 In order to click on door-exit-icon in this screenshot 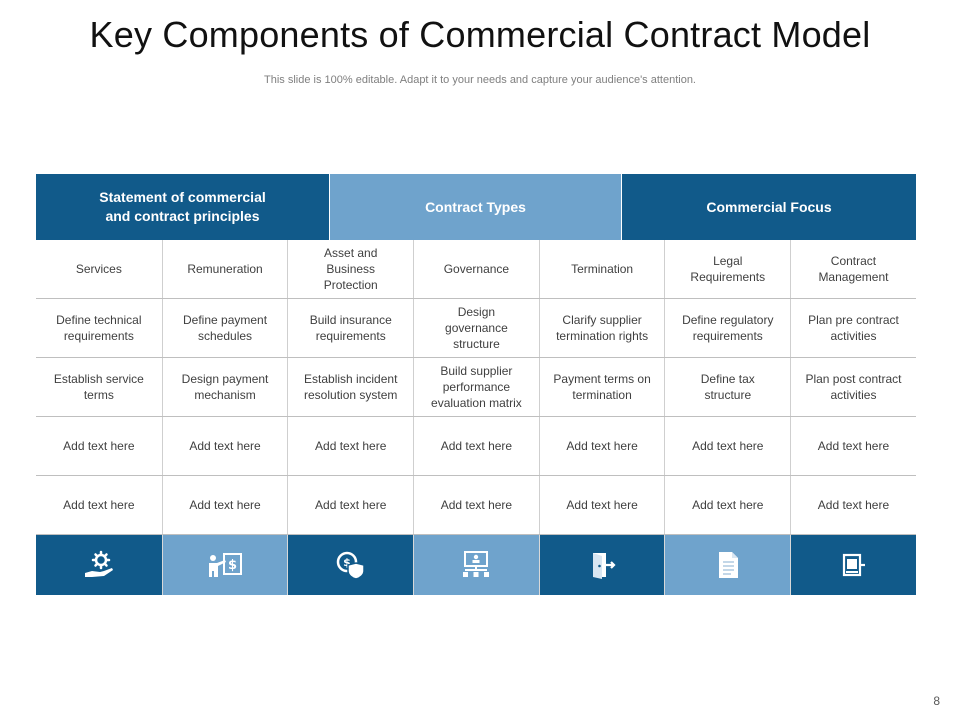, I will do `click(604, 566)`.